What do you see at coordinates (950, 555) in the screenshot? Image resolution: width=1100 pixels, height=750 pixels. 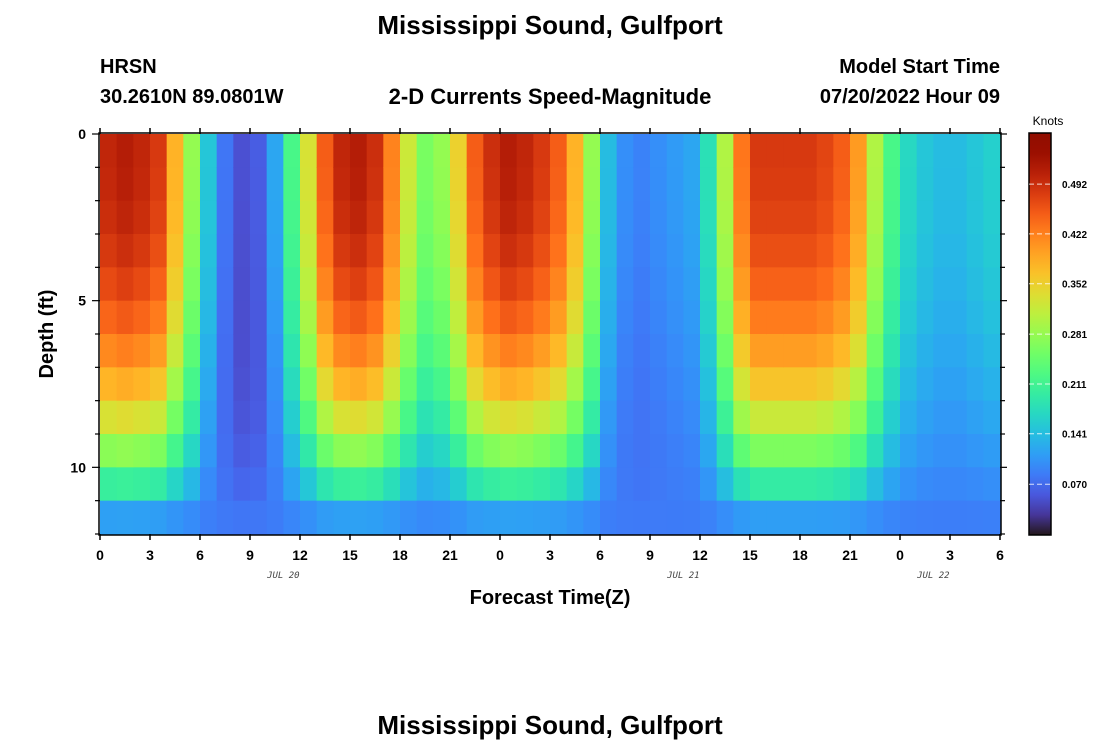 I see `x-tick-label: 3` at bounding box center [950, 555].